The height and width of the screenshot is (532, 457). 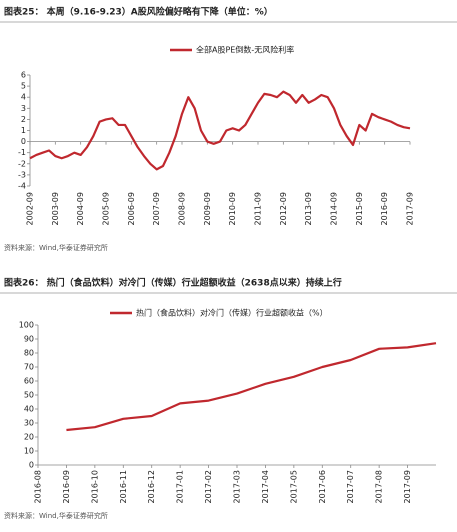 What do you see at coordinates (29, 409) in the screenshot?
I see `y-tick-label: 40` at bounding box center [29, 409].